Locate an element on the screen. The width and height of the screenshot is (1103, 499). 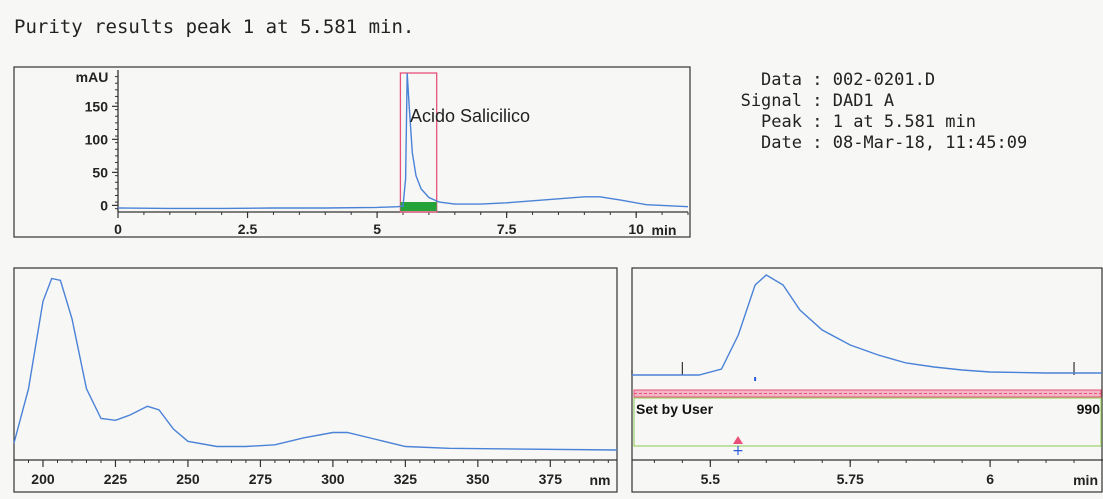
chromatogram-x-label: min is located at coordinates (664, 230).